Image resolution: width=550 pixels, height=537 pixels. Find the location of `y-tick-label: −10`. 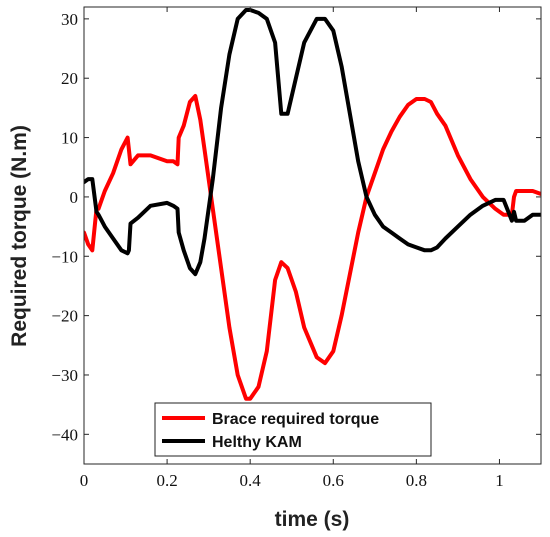

y-tick-label: −10 is located at coordinates (64, 256).